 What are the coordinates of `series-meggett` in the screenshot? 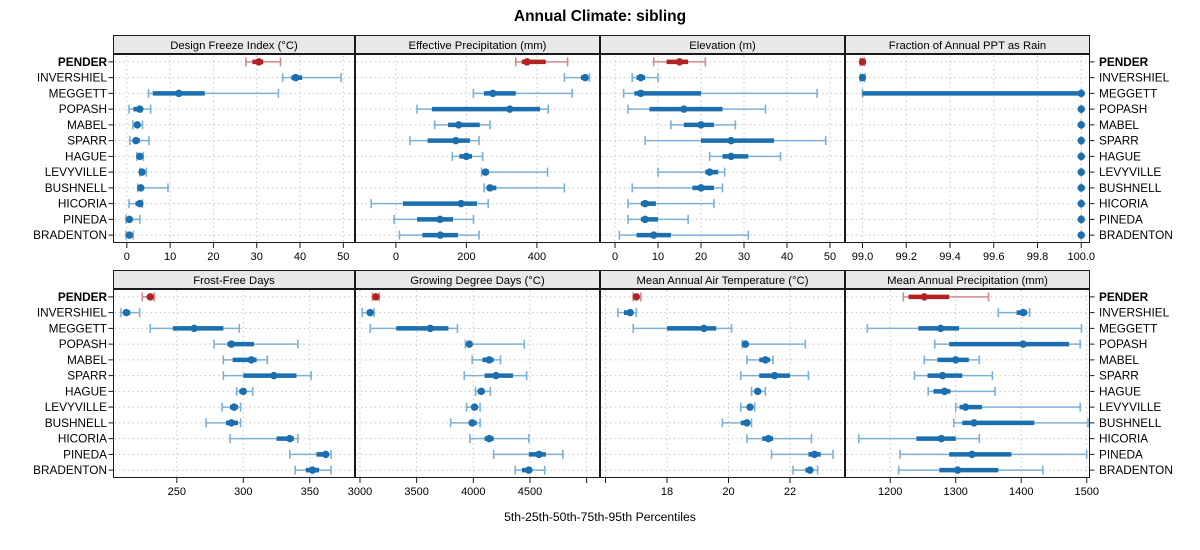 It's located at (414, 328).